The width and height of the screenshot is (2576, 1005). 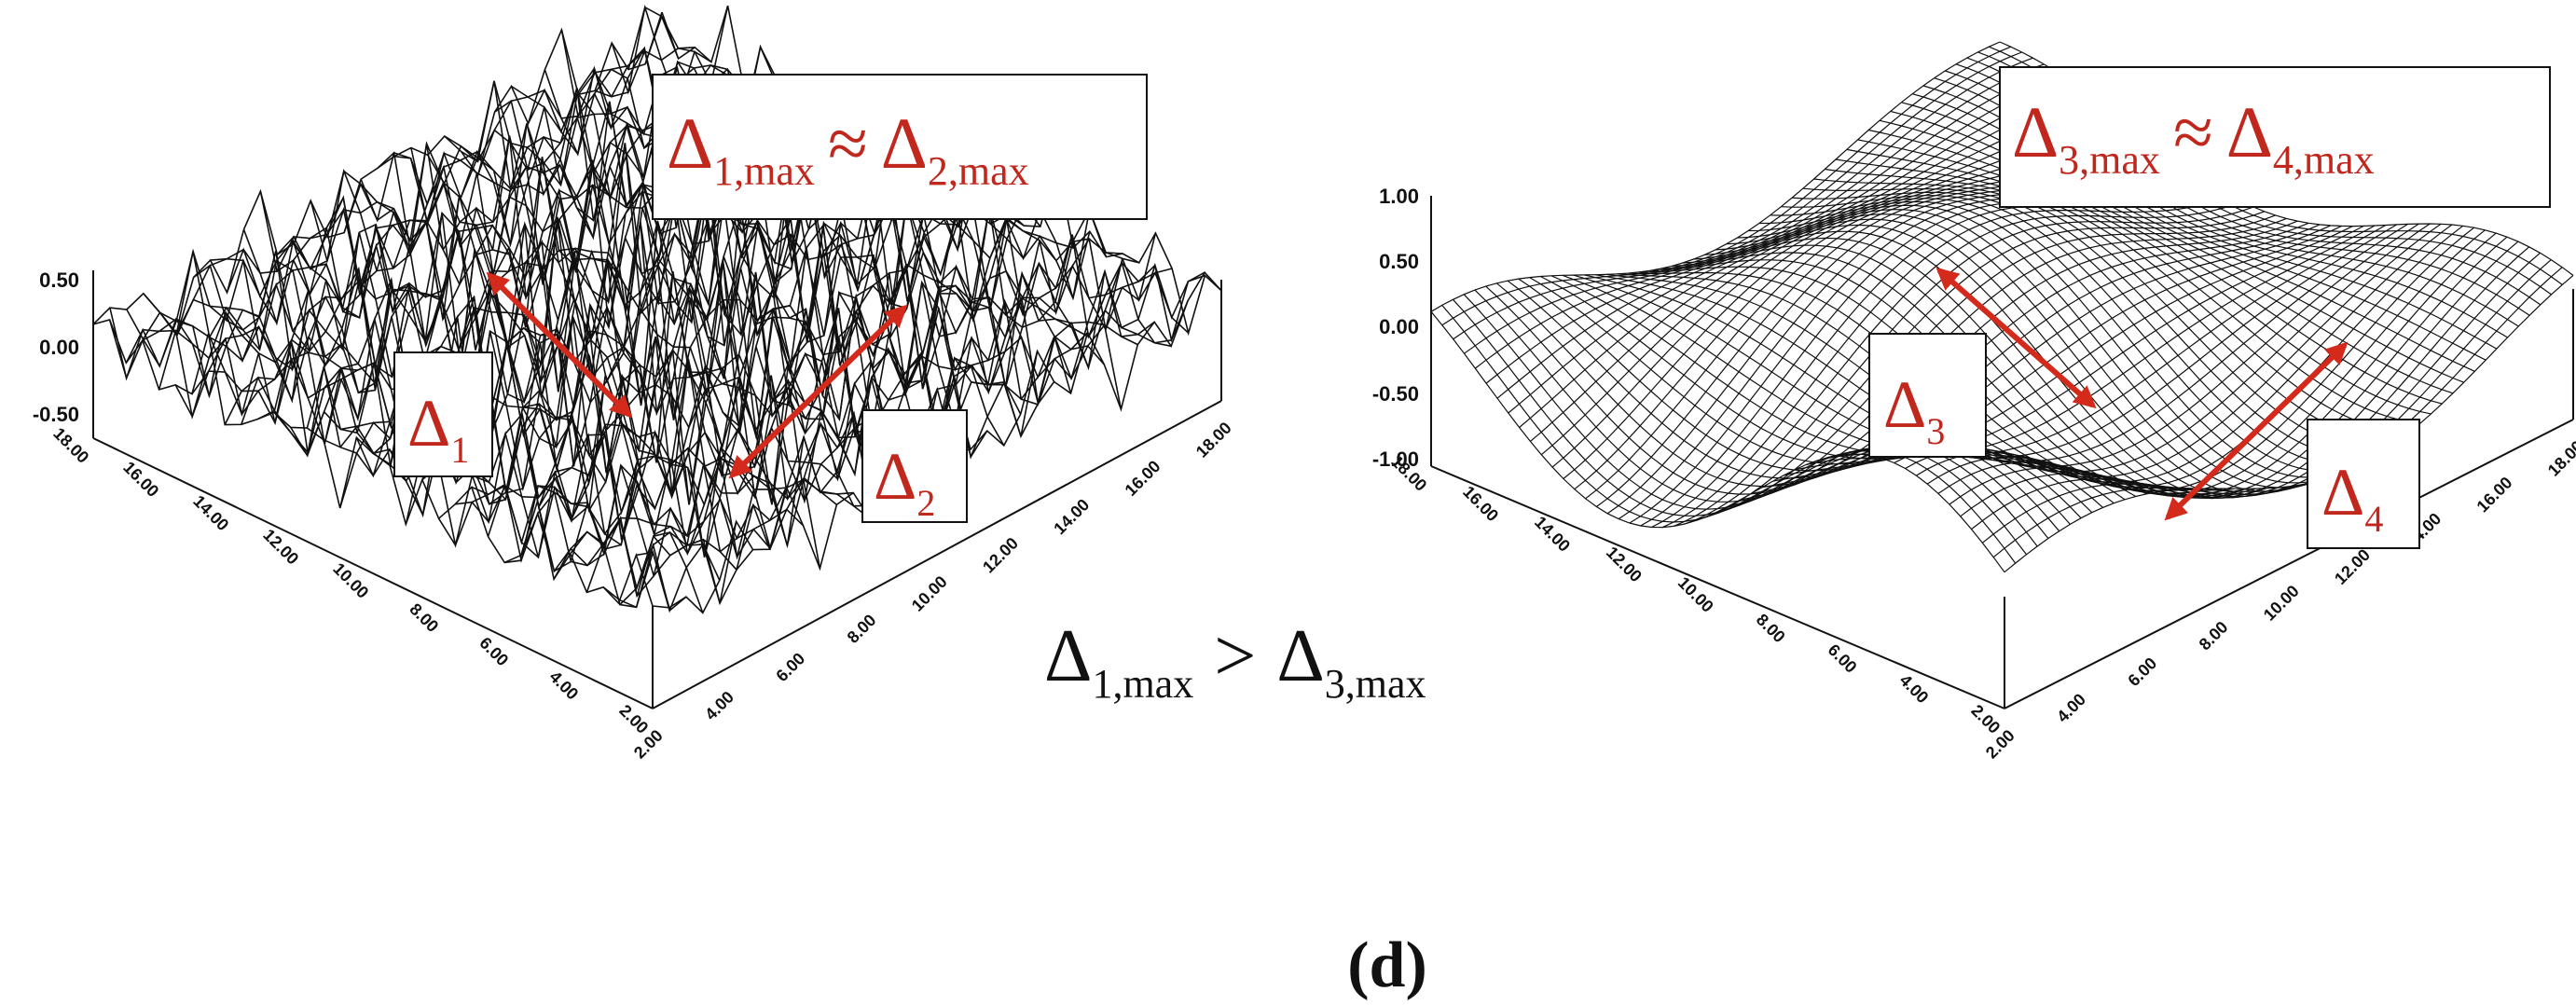 I want to click on right-z-tick: 0.50, so click(x=1399, y=261).